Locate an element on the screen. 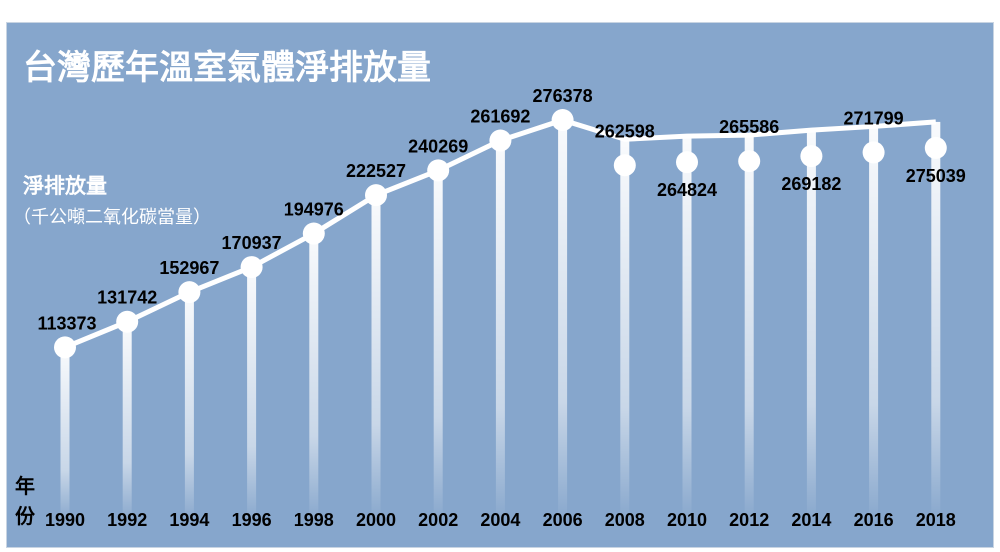  x-tick-2008: 2008 is located at coordinates (625, 520).